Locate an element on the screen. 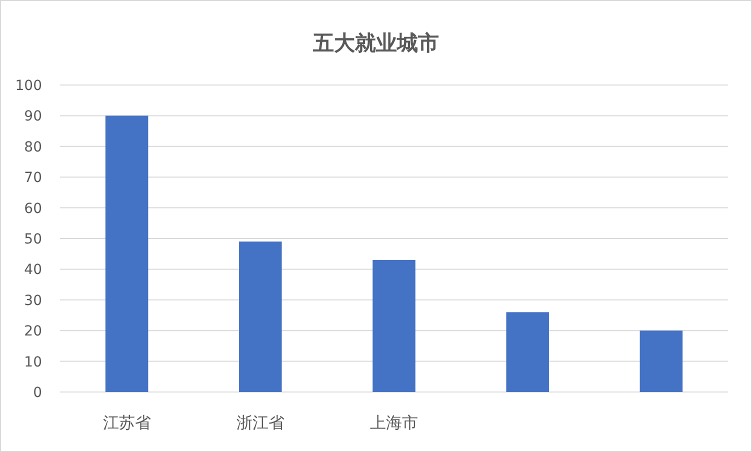  x-tick-label: 江苏省 is located at coordinates (126, 422).